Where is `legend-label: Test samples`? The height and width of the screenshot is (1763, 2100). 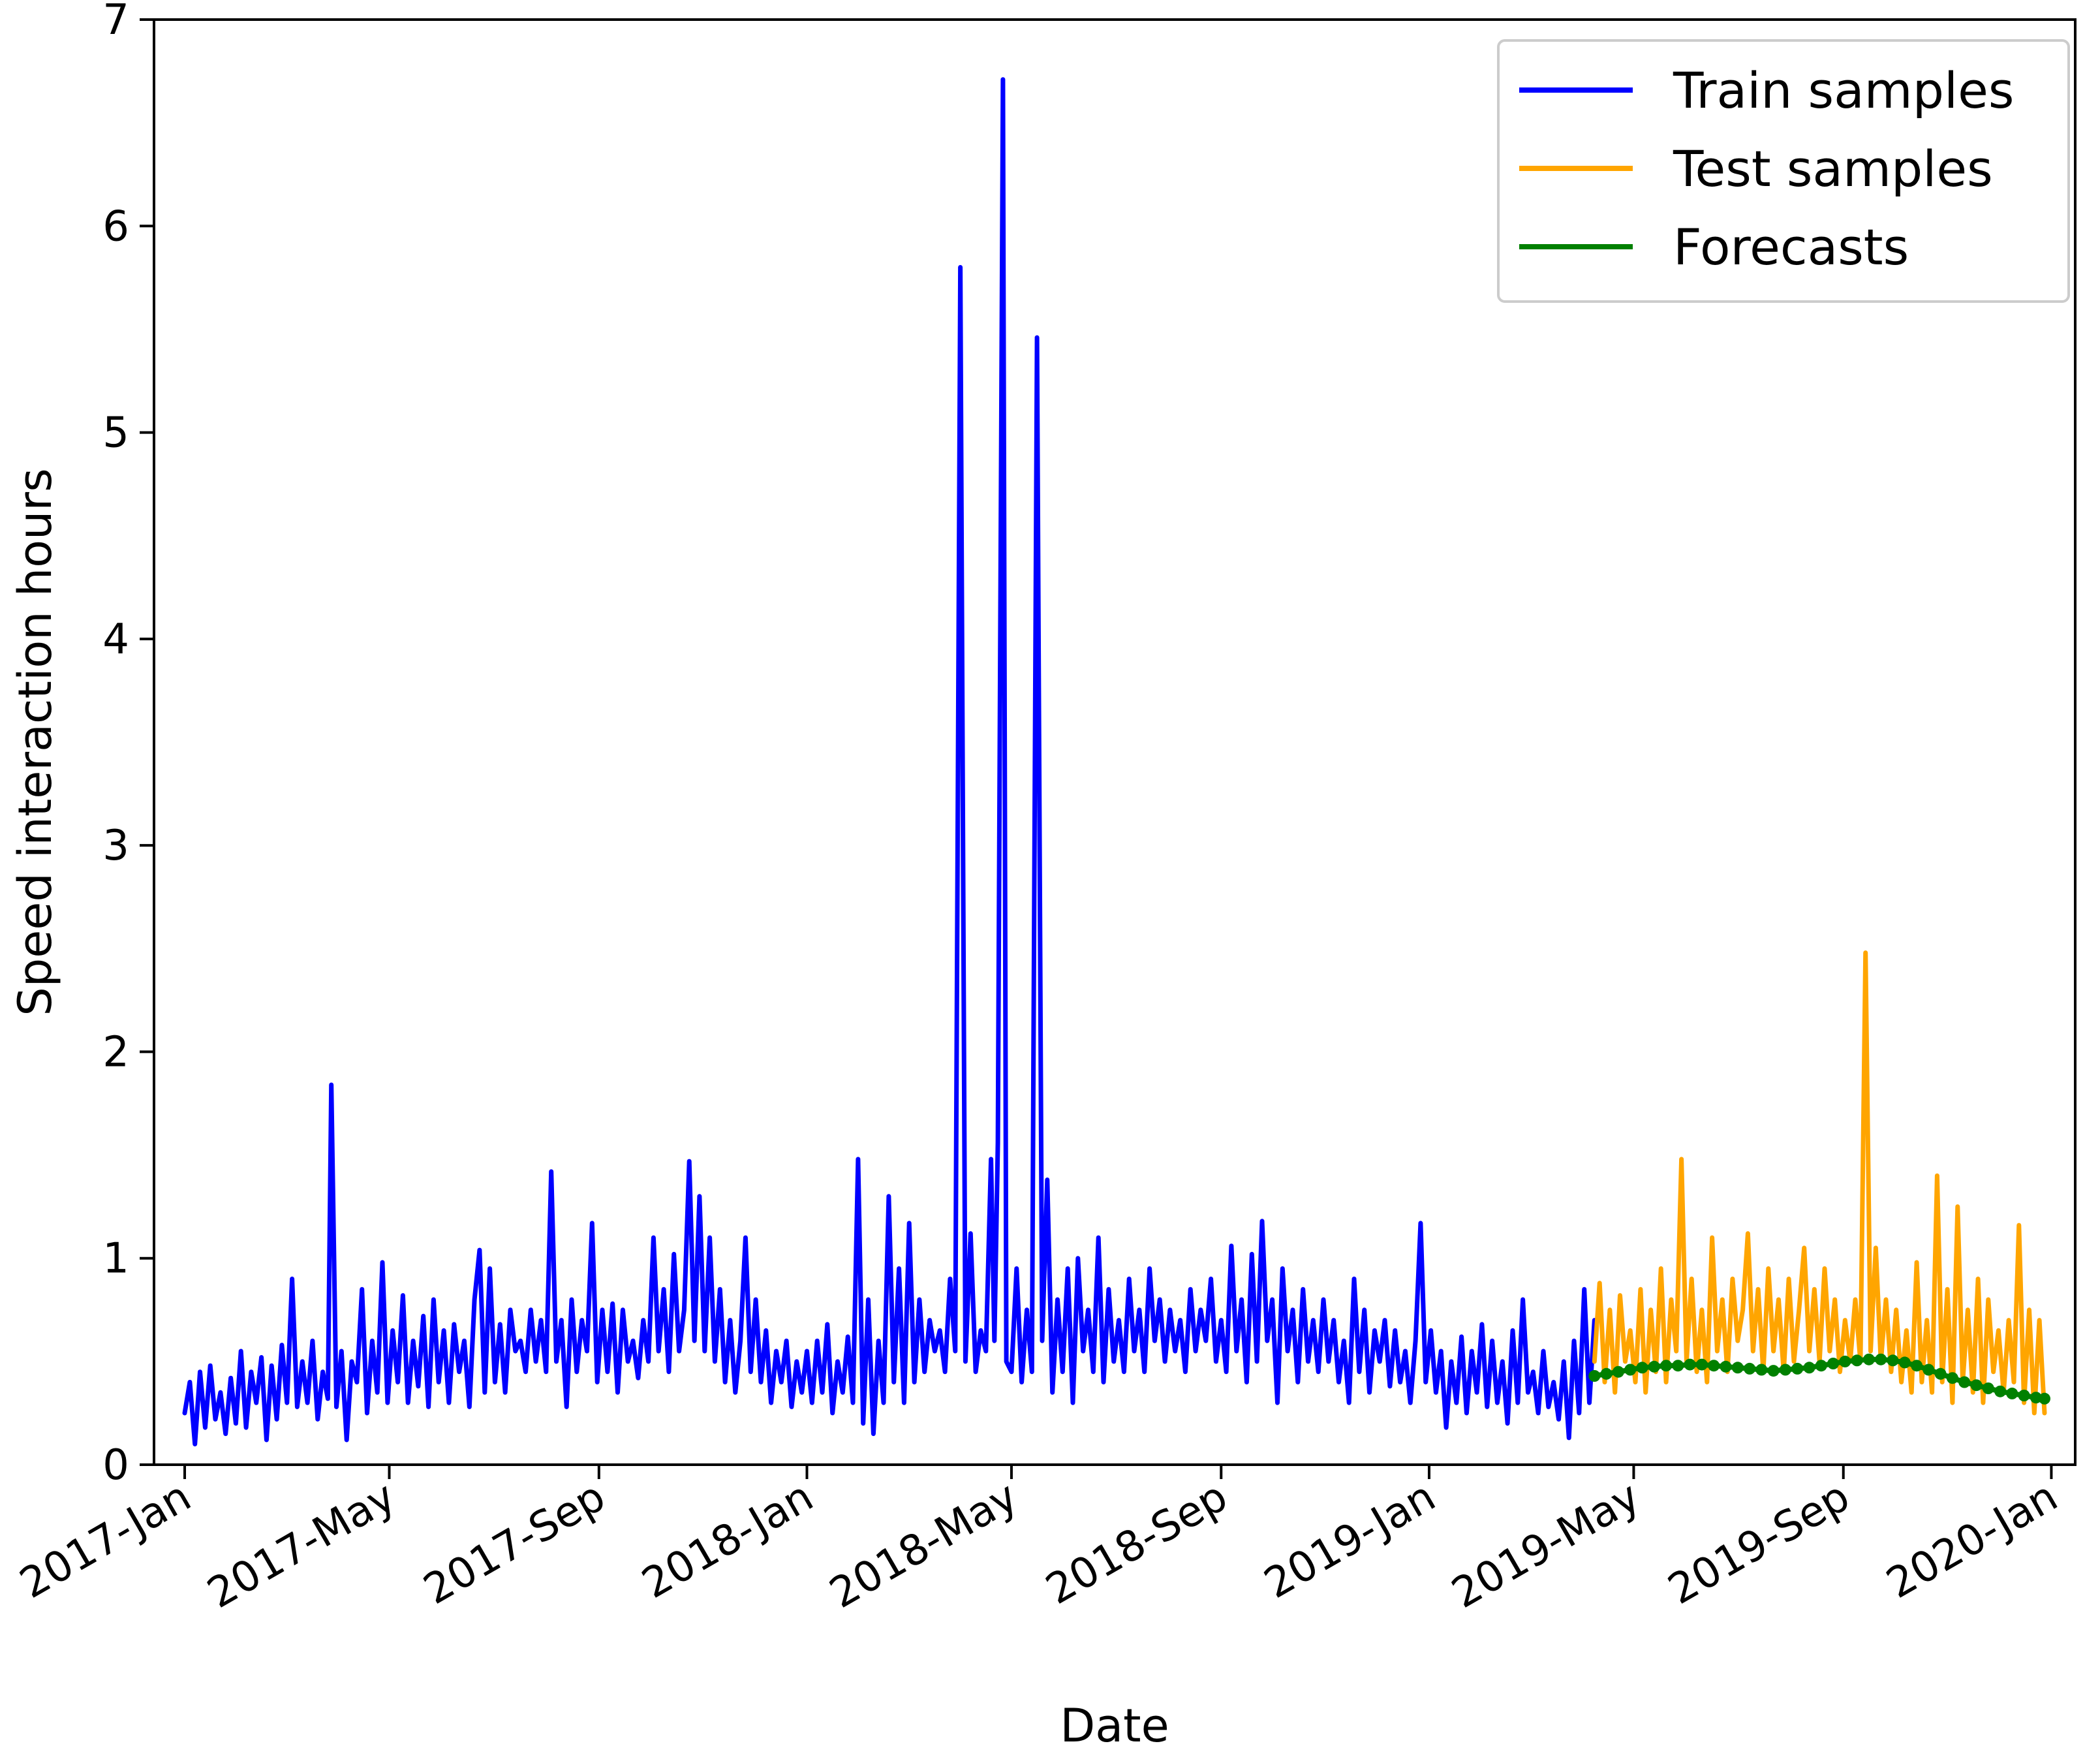
legend-label: Test samples is located at coordinates (1833, 169).